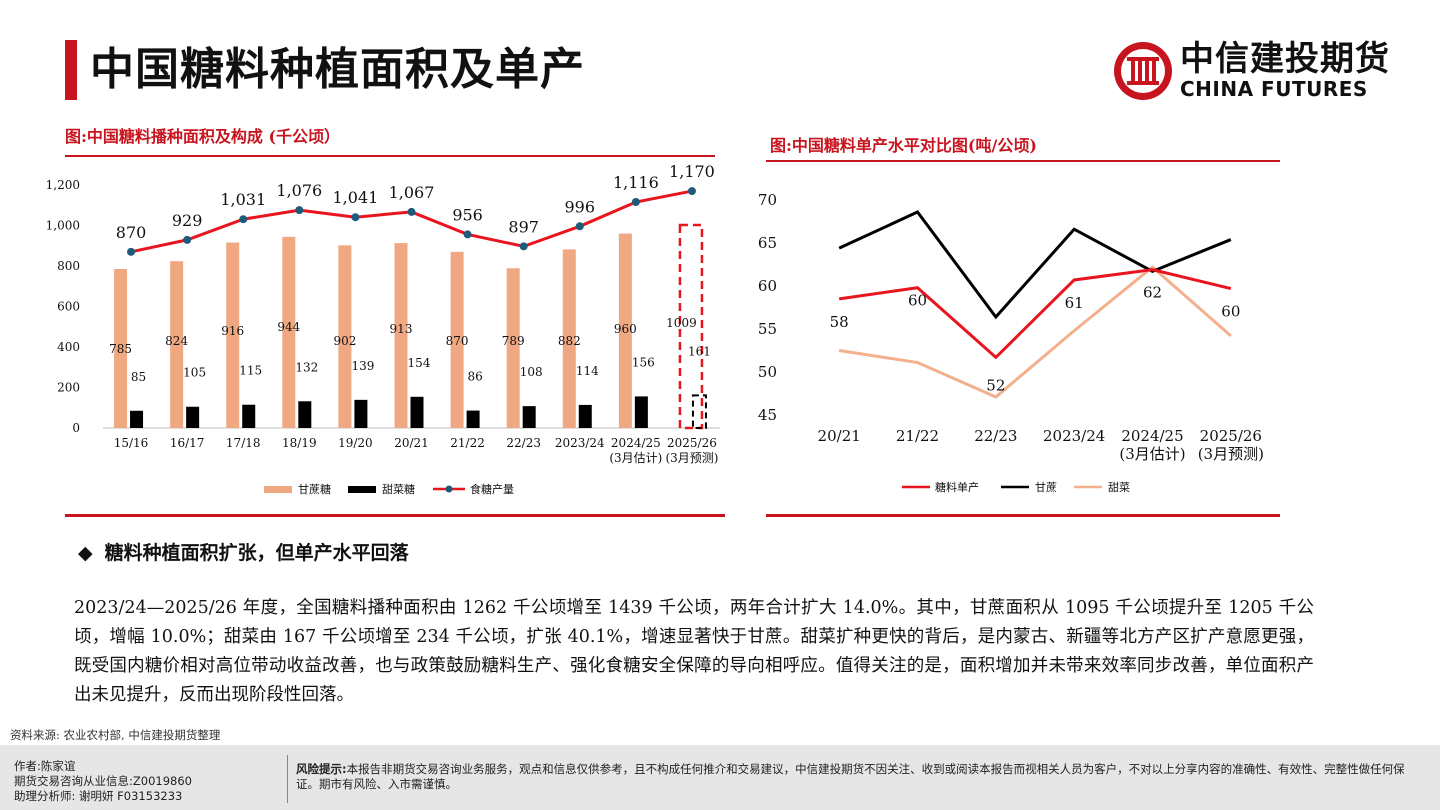 The height and width of the screenshot is (810, 1440). I want to click on assistant-analyst: 助理分析师: 谢明妍 F03153233, so click(98, 796).